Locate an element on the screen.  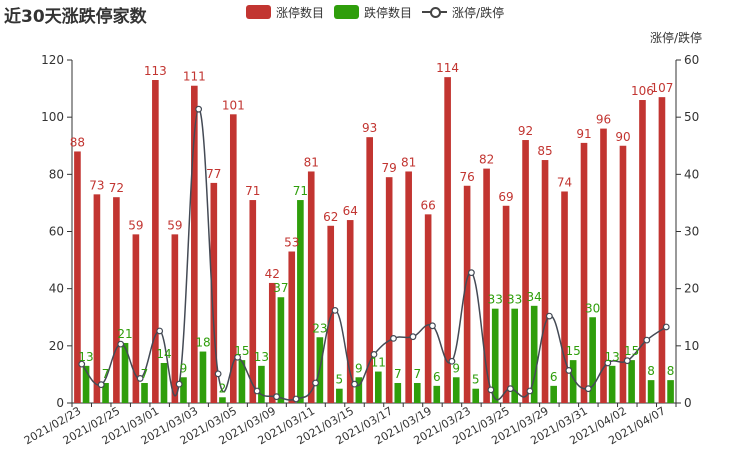
limit-up-value-label: 101 is located at coordinates (233, 105).